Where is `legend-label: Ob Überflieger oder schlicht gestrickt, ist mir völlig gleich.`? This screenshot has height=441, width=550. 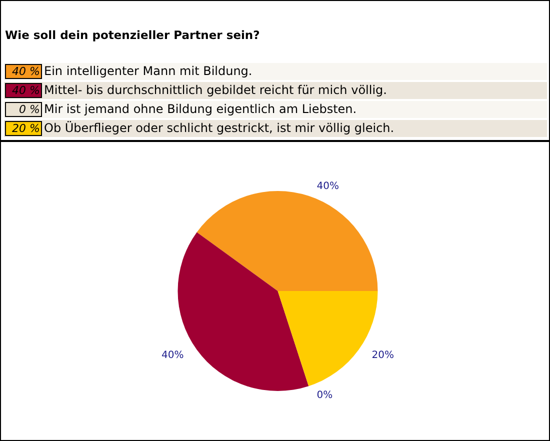 legend-label: Ob Überflieger oder schlicht gestrickt, ist mir völlig gleich. is located at coordinates (219, 128).